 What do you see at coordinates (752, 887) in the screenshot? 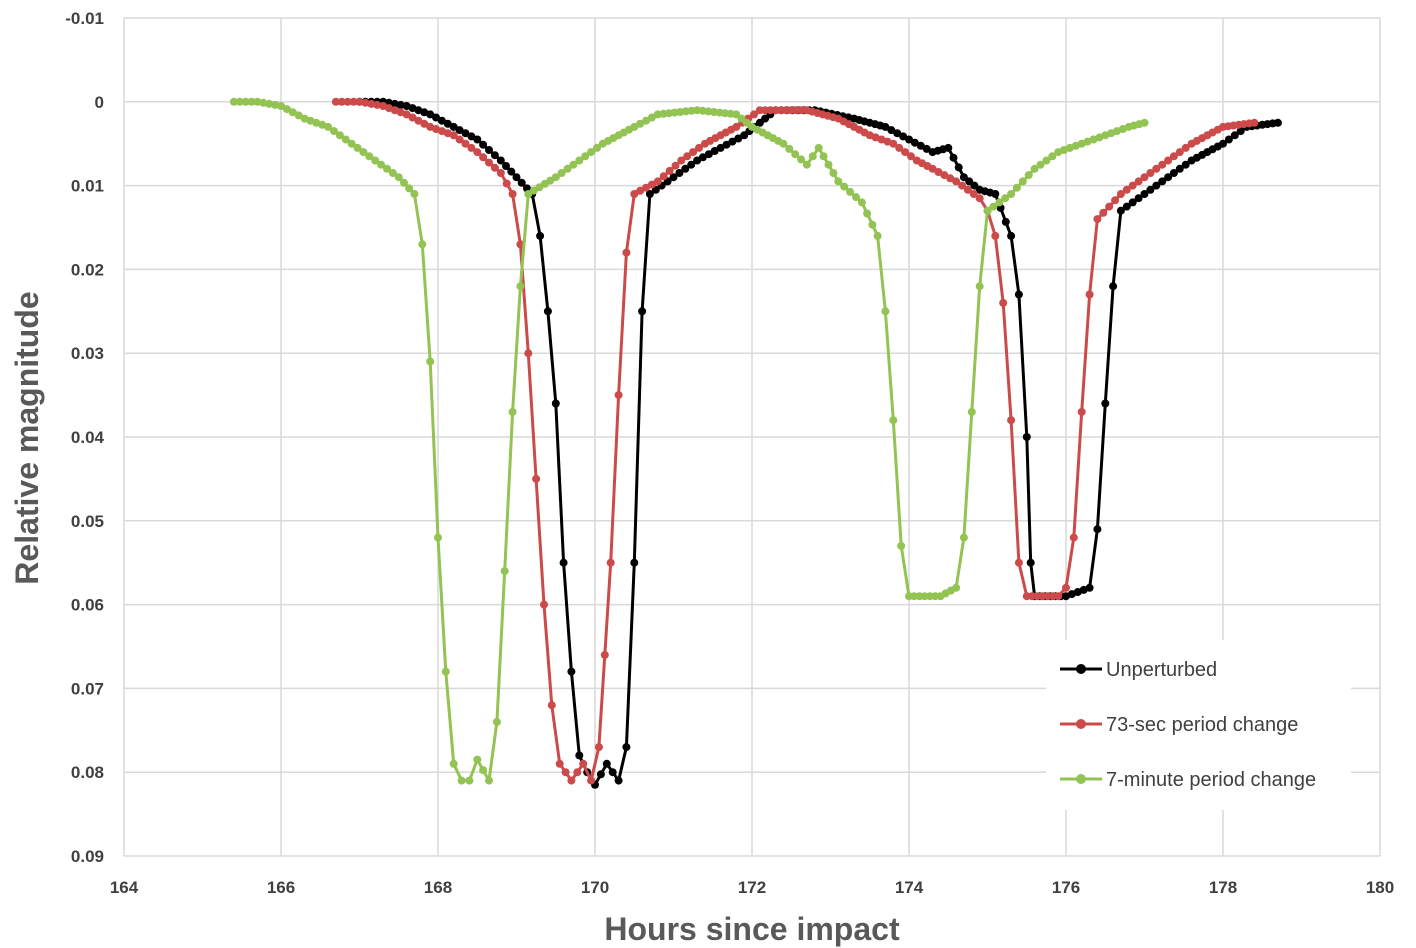
I see `x-tick-labels: 164 166 168 170 172 174 176 178 180` at bounding box center [752, 887].